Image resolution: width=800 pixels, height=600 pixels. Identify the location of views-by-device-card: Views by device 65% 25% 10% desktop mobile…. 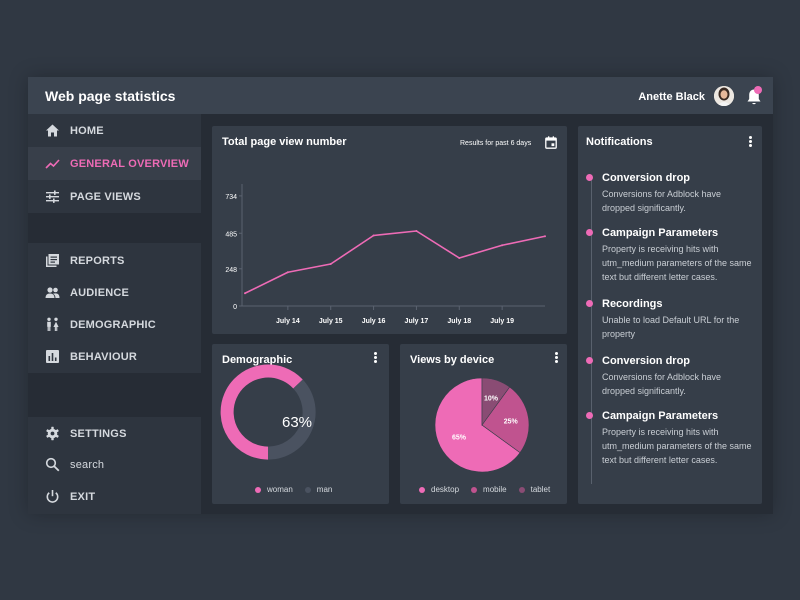
(483, 424).